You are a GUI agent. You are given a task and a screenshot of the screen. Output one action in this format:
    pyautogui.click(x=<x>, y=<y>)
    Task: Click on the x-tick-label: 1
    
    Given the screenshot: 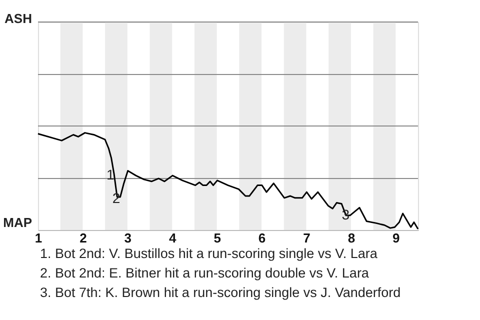 What is the action you would take?
    pyautogui.click(x=38, y=238)
    